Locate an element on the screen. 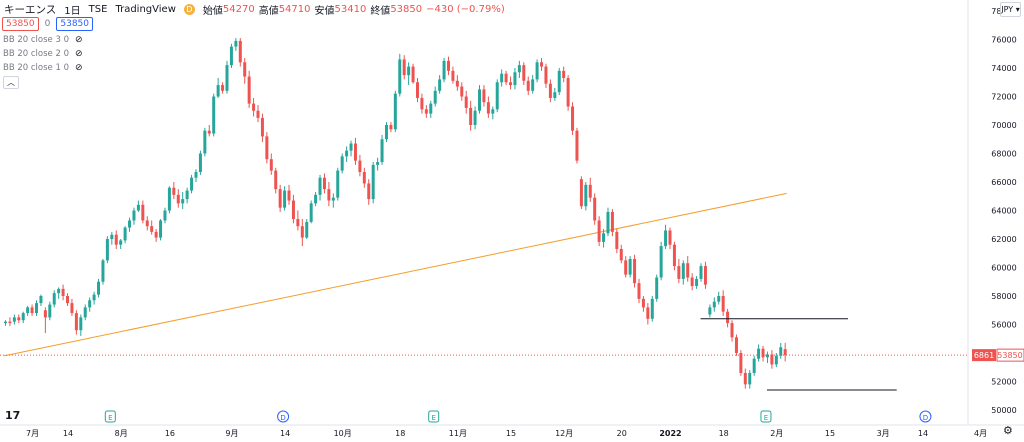 The image size is (1024, 442). dividend-badge is located at coordinates (283, 416).